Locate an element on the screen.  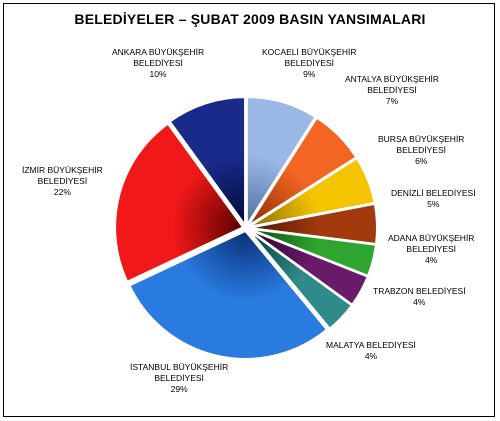
label-izmir-line2: BELEDİYESİ is located at coordinates (62, 181).